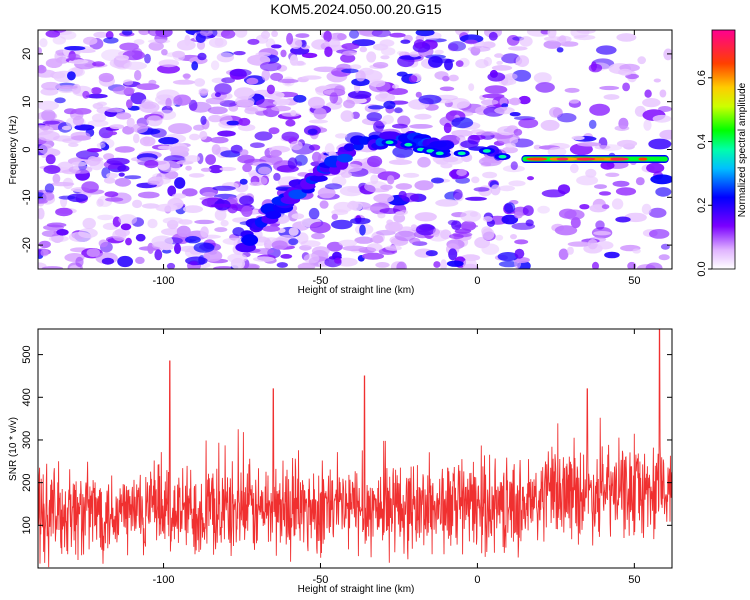  What do you see at coordinates (643, 159) in the screenshot?
I see `spectrogram-band-peak` at bounding box center [643, 159].